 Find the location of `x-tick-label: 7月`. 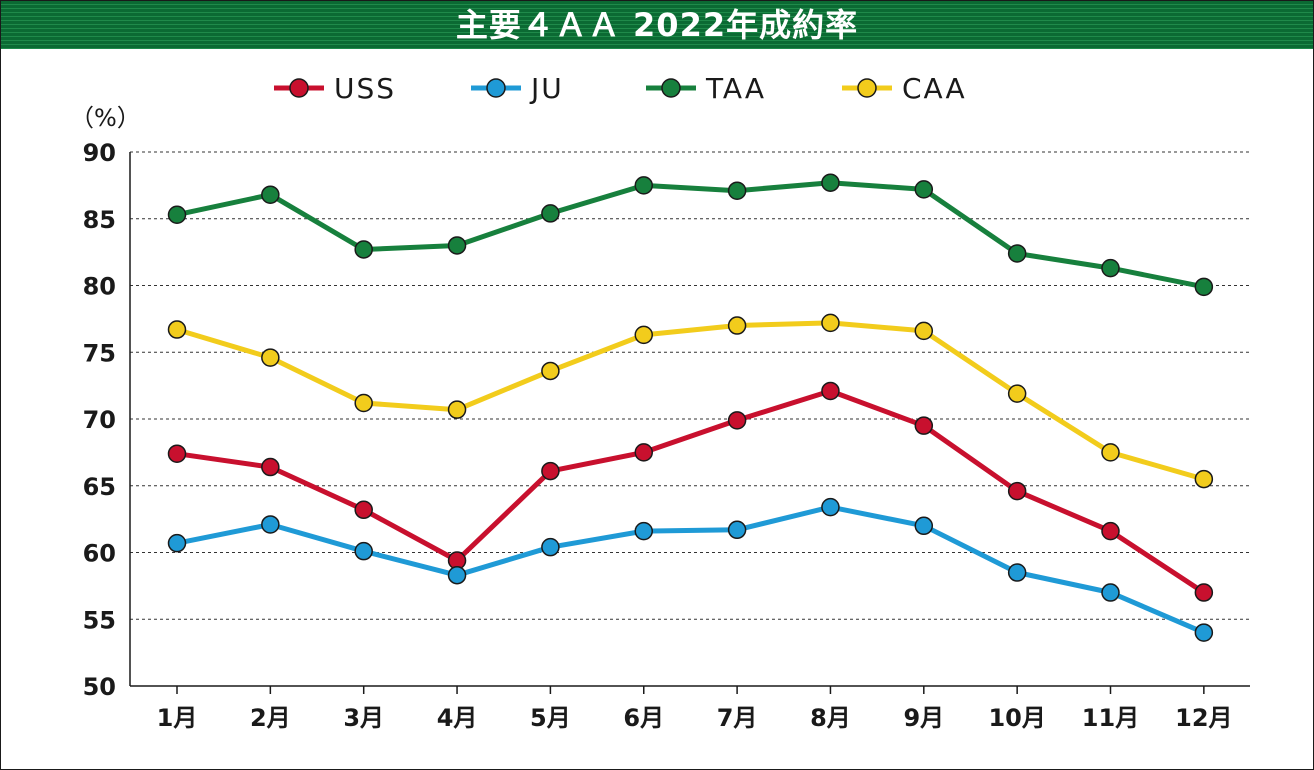

x-tick-label: 7月 is located at coordinates (737, 718).